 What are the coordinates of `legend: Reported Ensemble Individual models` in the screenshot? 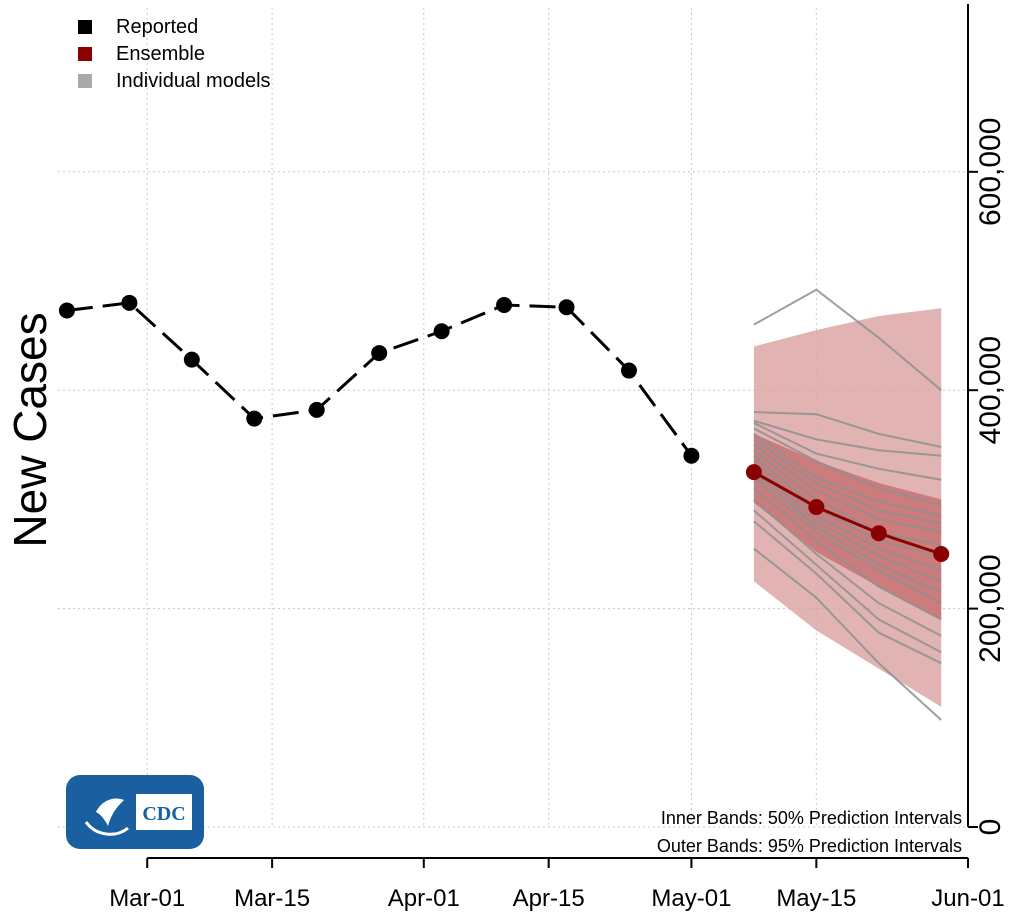 It's located at (174, 54).